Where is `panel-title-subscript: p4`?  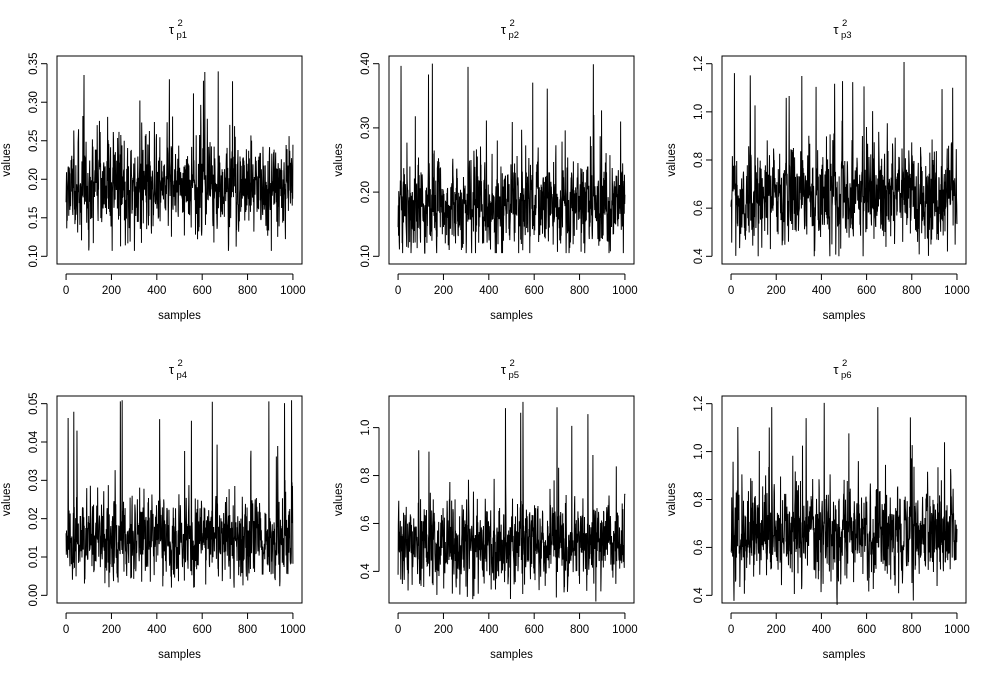 panel-title-subscript: p4 is located at coordinates (182, 375).